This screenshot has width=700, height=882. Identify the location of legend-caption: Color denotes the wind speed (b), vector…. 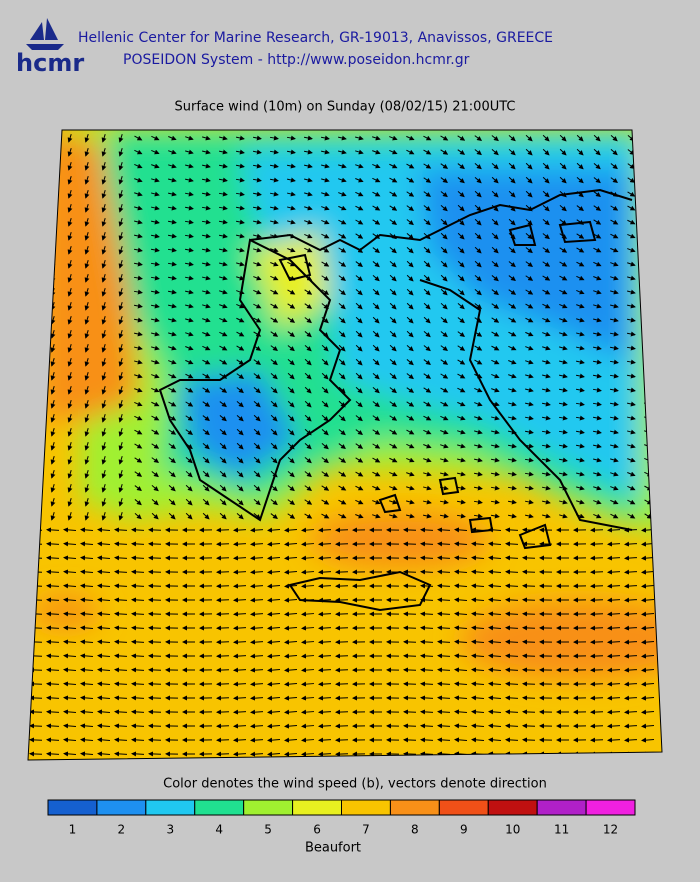
(355, 784).